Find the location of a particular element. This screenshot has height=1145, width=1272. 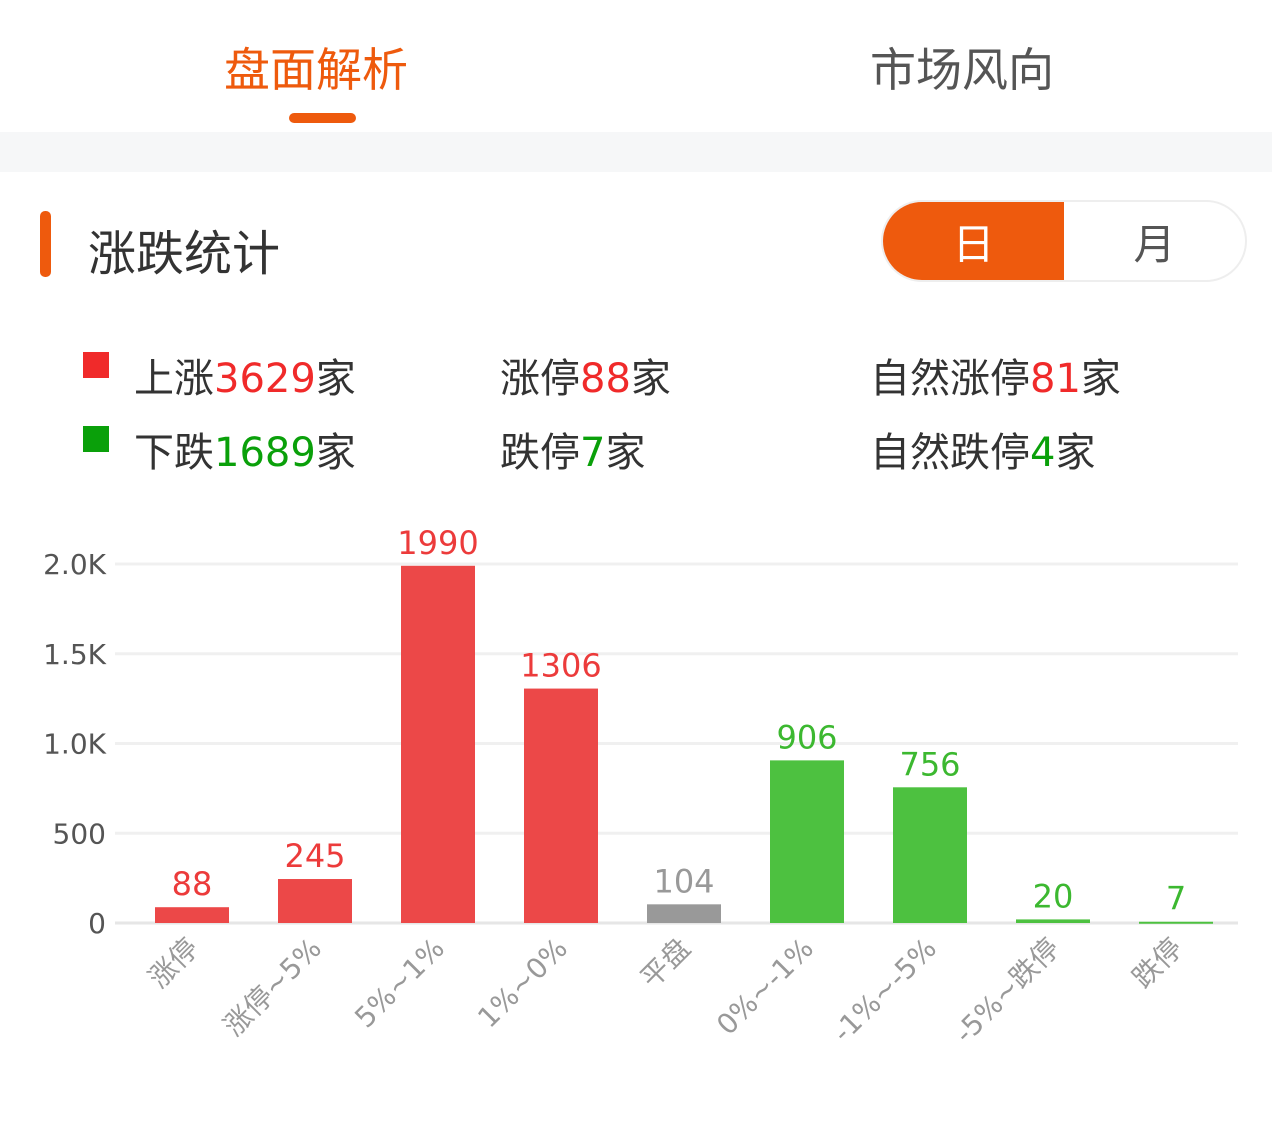

data-label: 20 is located at coordinates (1053, 896).